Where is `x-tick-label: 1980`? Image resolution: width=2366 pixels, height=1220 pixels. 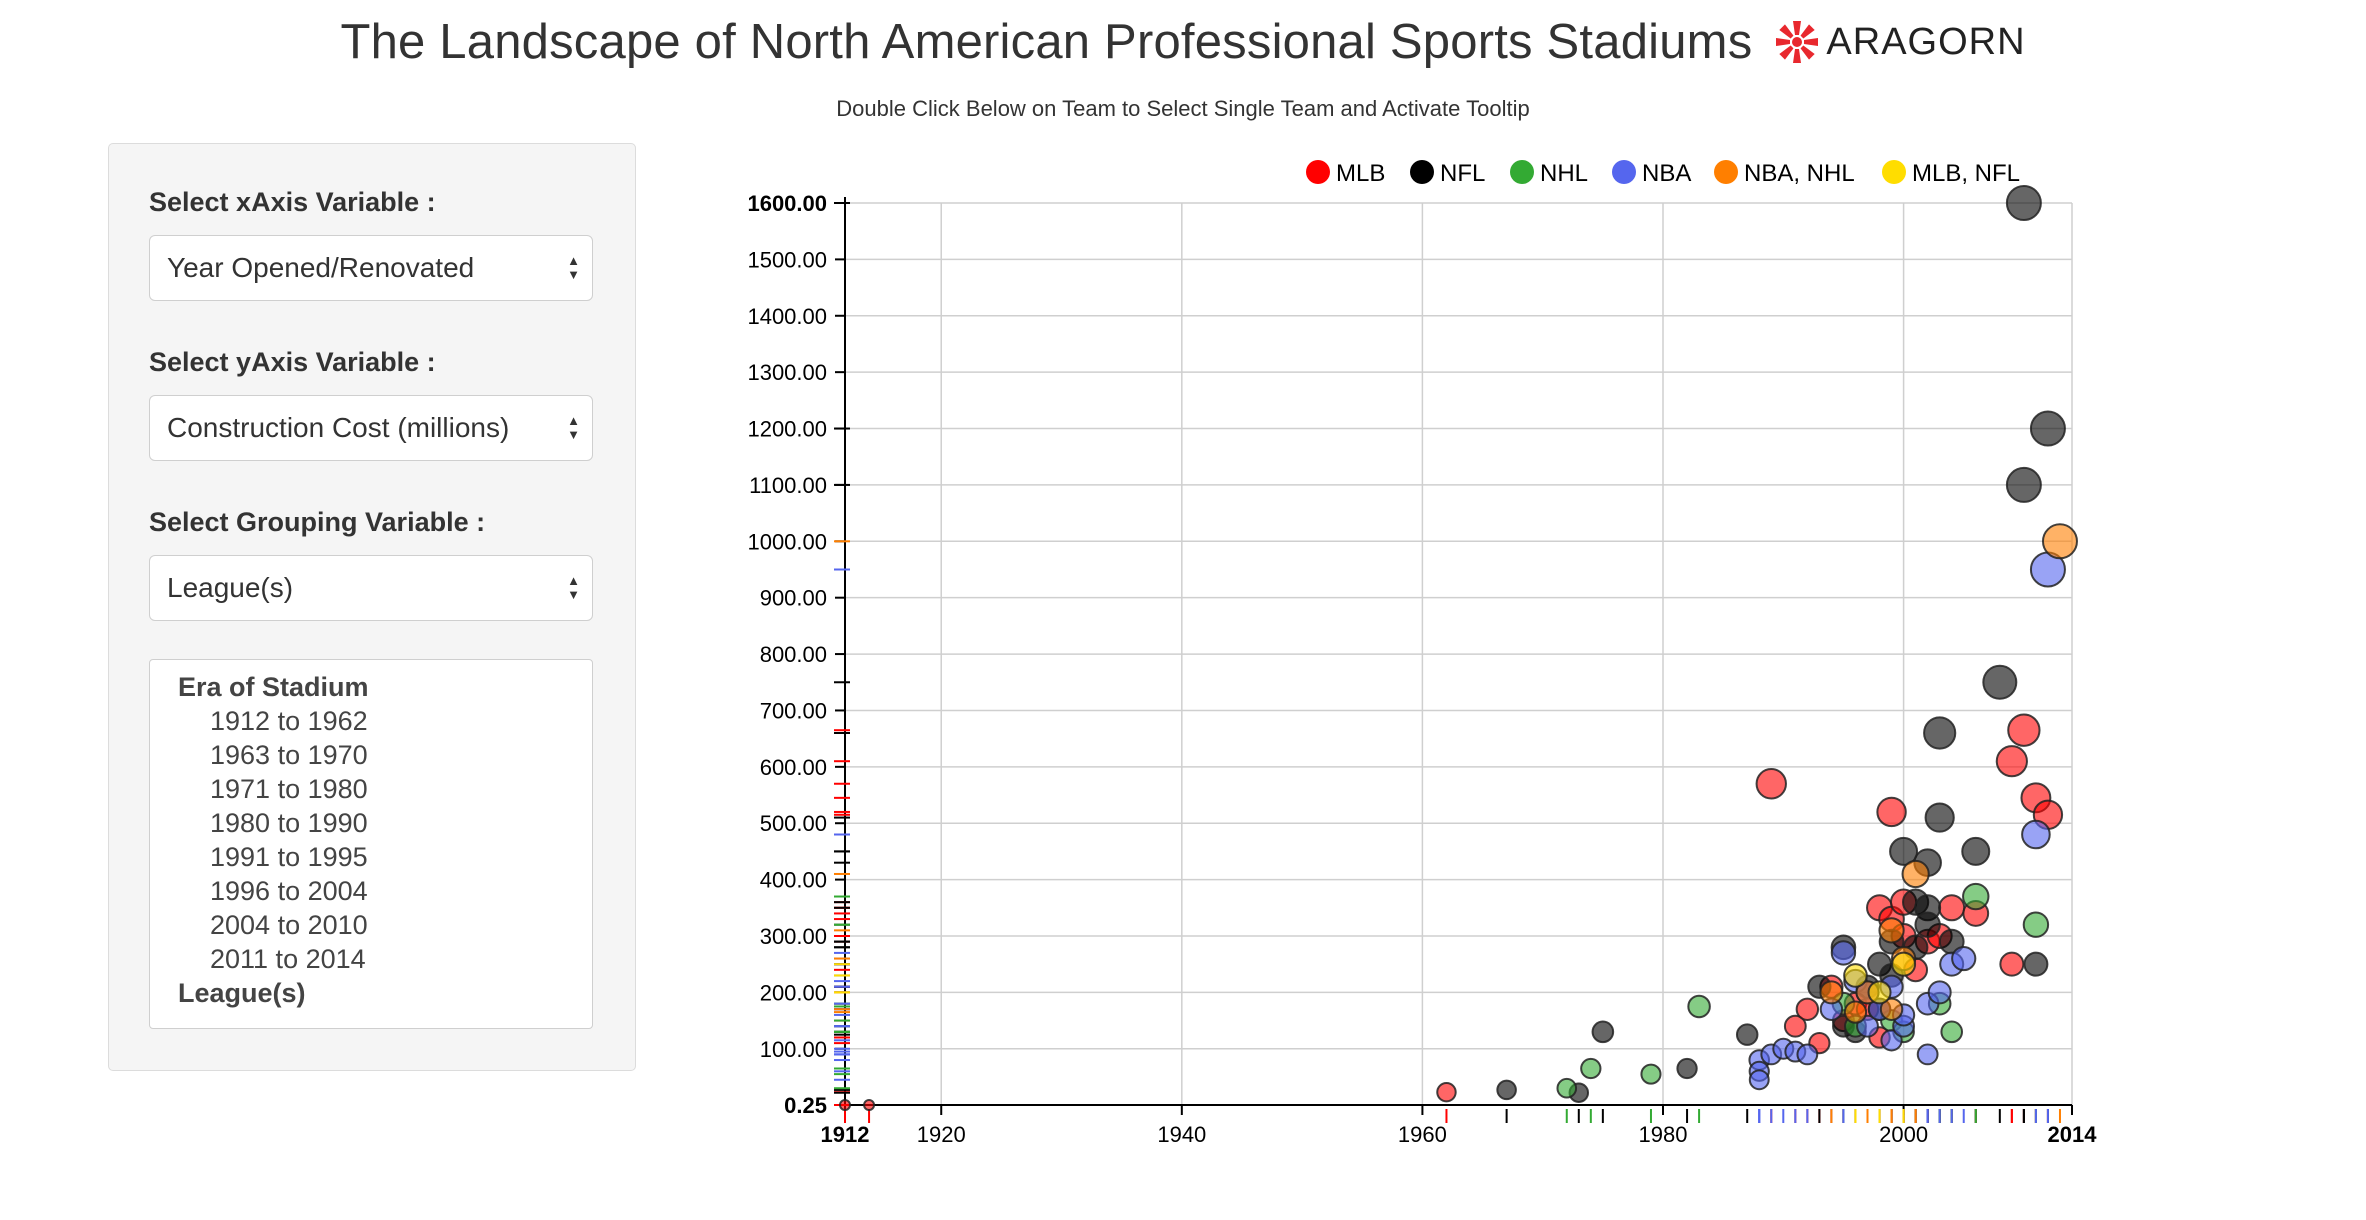
x-tick-label: 1980 is located at coordinates (1663, 1134).